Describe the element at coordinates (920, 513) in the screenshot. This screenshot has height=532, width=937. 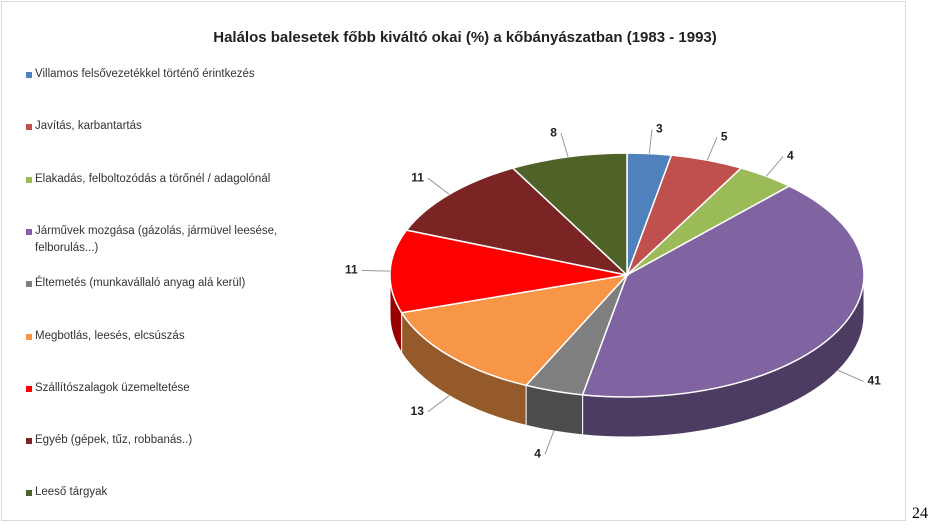
I see `page-number: 24` at that location.